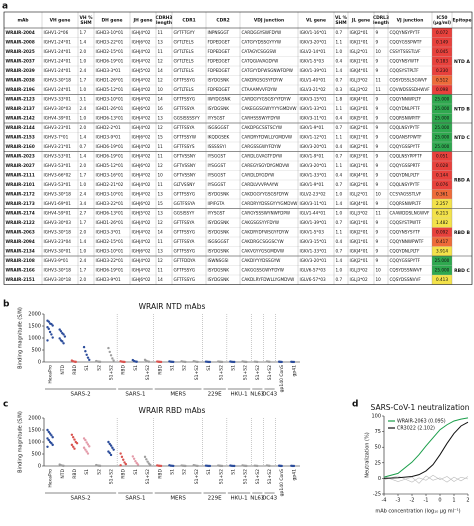  Describe the element at coordinates (217, 213) in the screenshot. I see `table-cell: IYYSGST` at that location.